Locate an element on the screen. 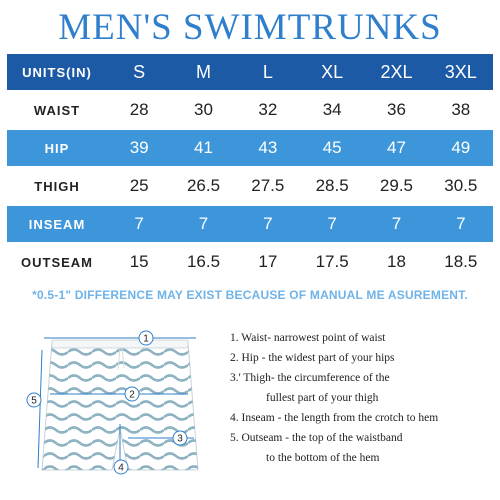 The height and width of the screenshot is (500, 500). table-row-outseam: OUTSEAM 15 16.5 17 17.5 18 18.5 is located at coordinates (250, 262).